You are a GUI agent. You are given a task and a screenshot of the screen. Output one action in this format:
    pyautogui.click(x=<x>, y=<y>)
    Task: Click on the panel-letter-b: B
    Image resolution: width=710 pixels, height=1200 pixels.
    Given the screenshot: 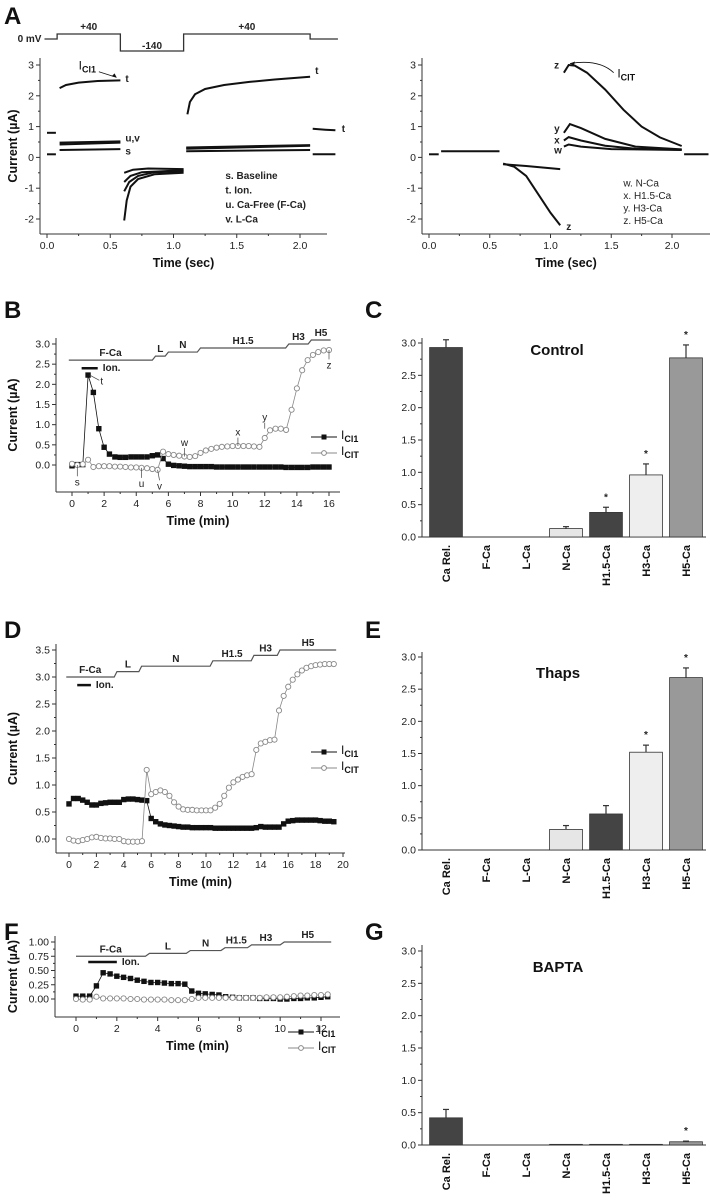 What is the action you would take?
    pyautogui.click(x=12, y=310)
    